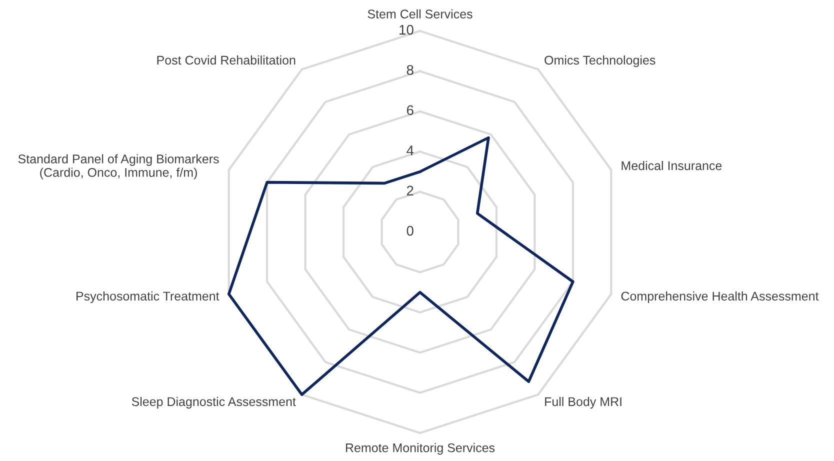 This screenshot has height=461, width=834. I want to click on spoke-label: Comprehensive Health Assessment, so click(720, 297).